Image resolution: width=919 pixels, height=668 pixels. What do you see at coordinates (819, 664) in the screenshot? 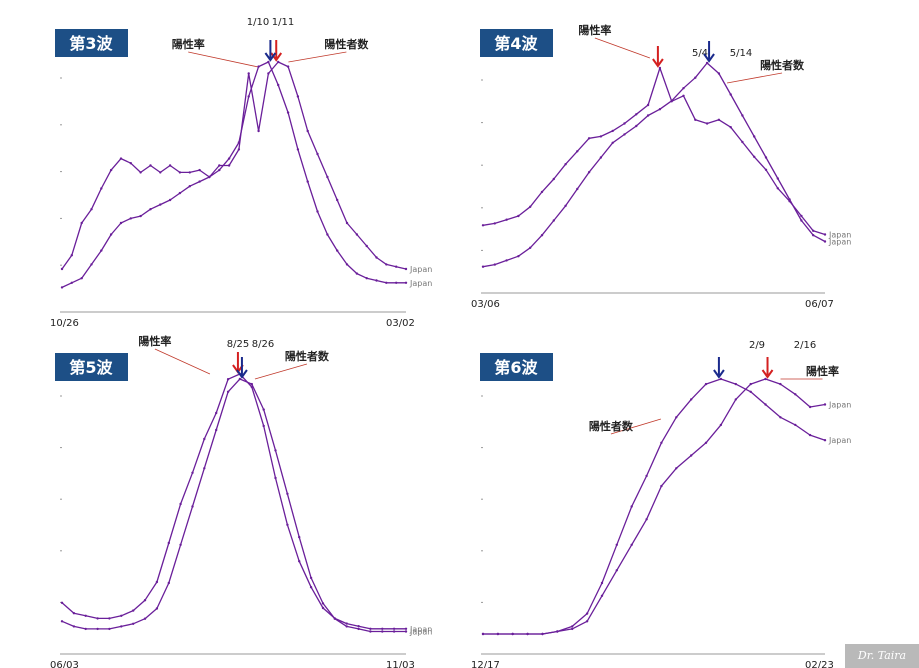
I see `x-tick-label-end: 02/23` at bounding box center [819, 664].